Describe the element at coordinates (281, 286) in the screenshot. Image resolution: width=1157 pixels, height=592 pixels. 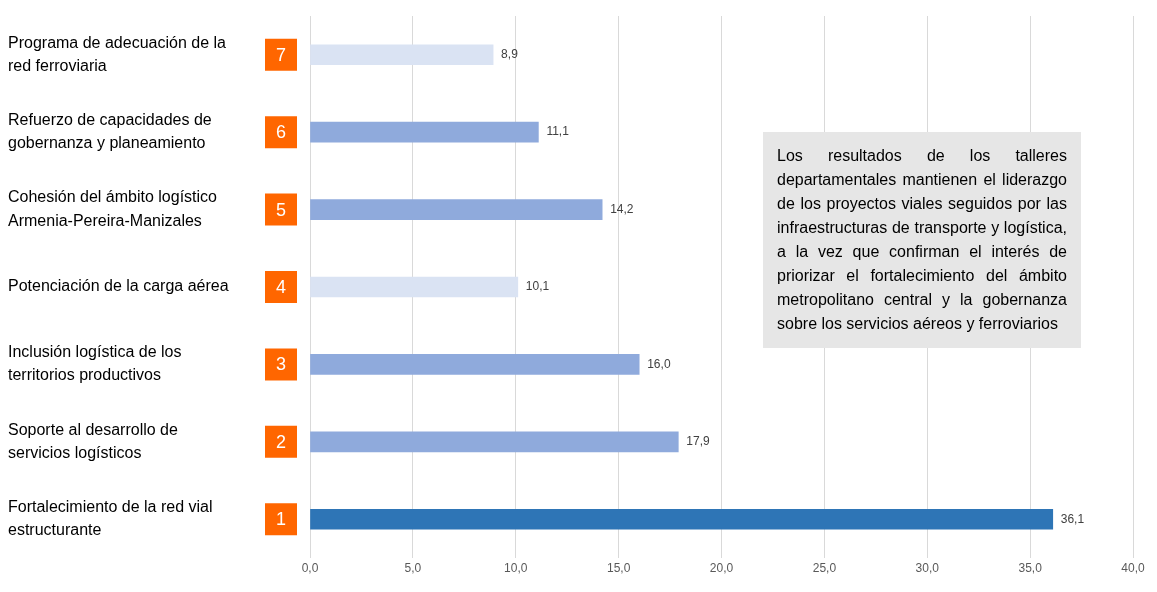
I see `text: 4` at that location.